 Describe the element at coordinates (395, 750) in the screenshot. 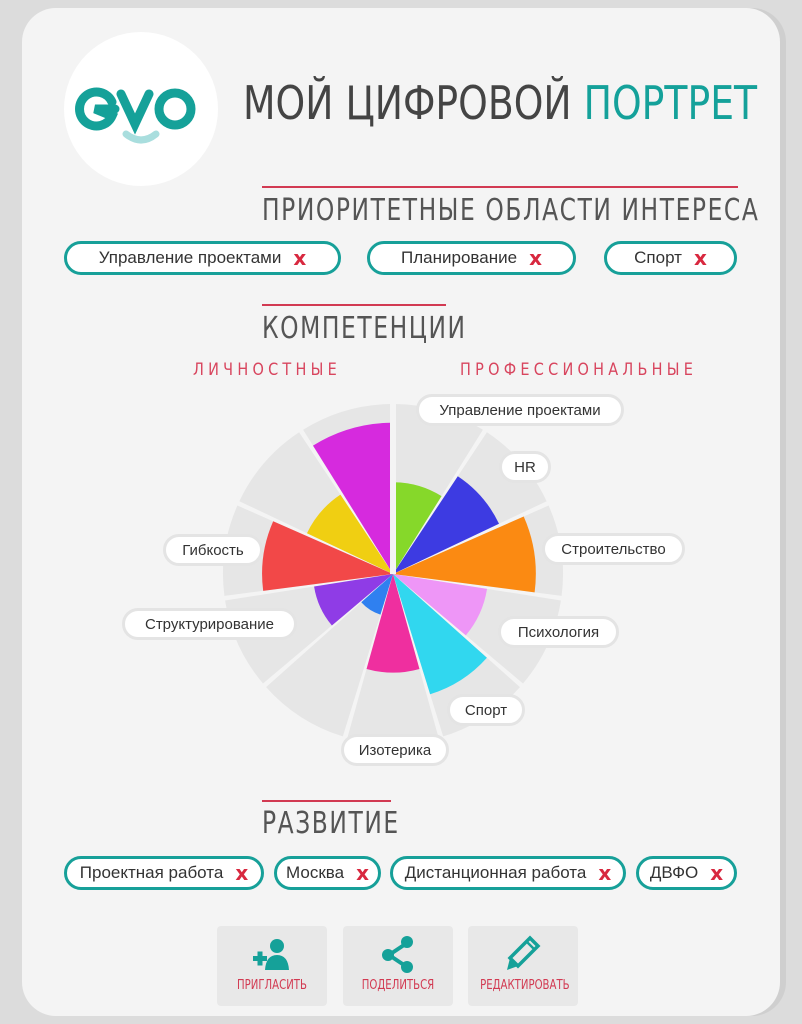

I see `chart-label: Изотерика` at that location.